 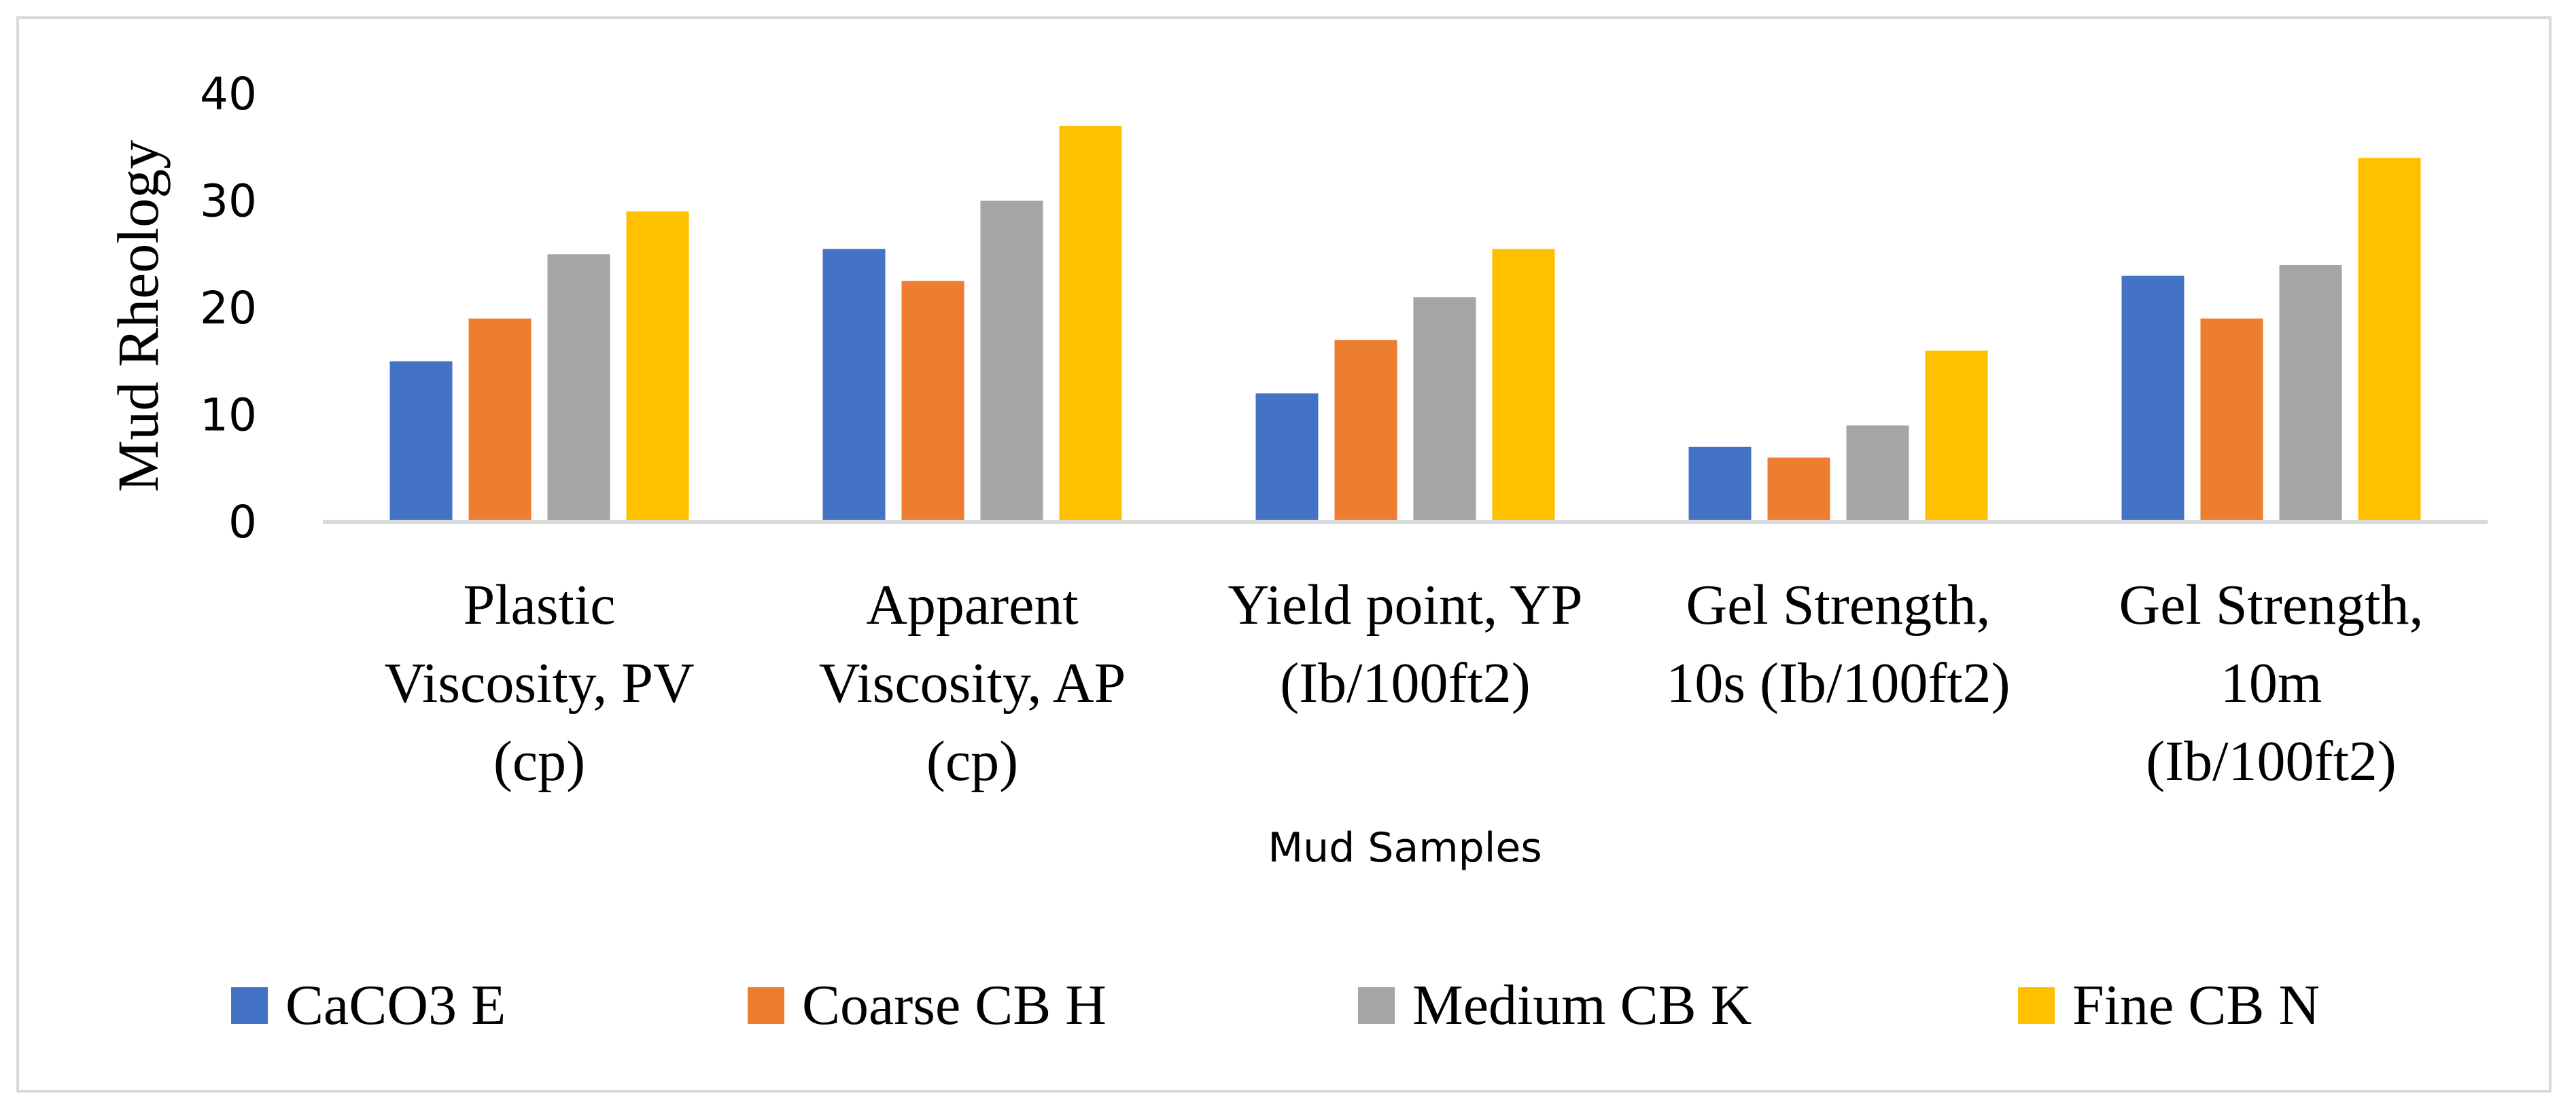 What do you see at coordinates (138, 316) in the screenshot?
I see `y-axis-title: Mud Rheology` at bounding box center [138, 316].